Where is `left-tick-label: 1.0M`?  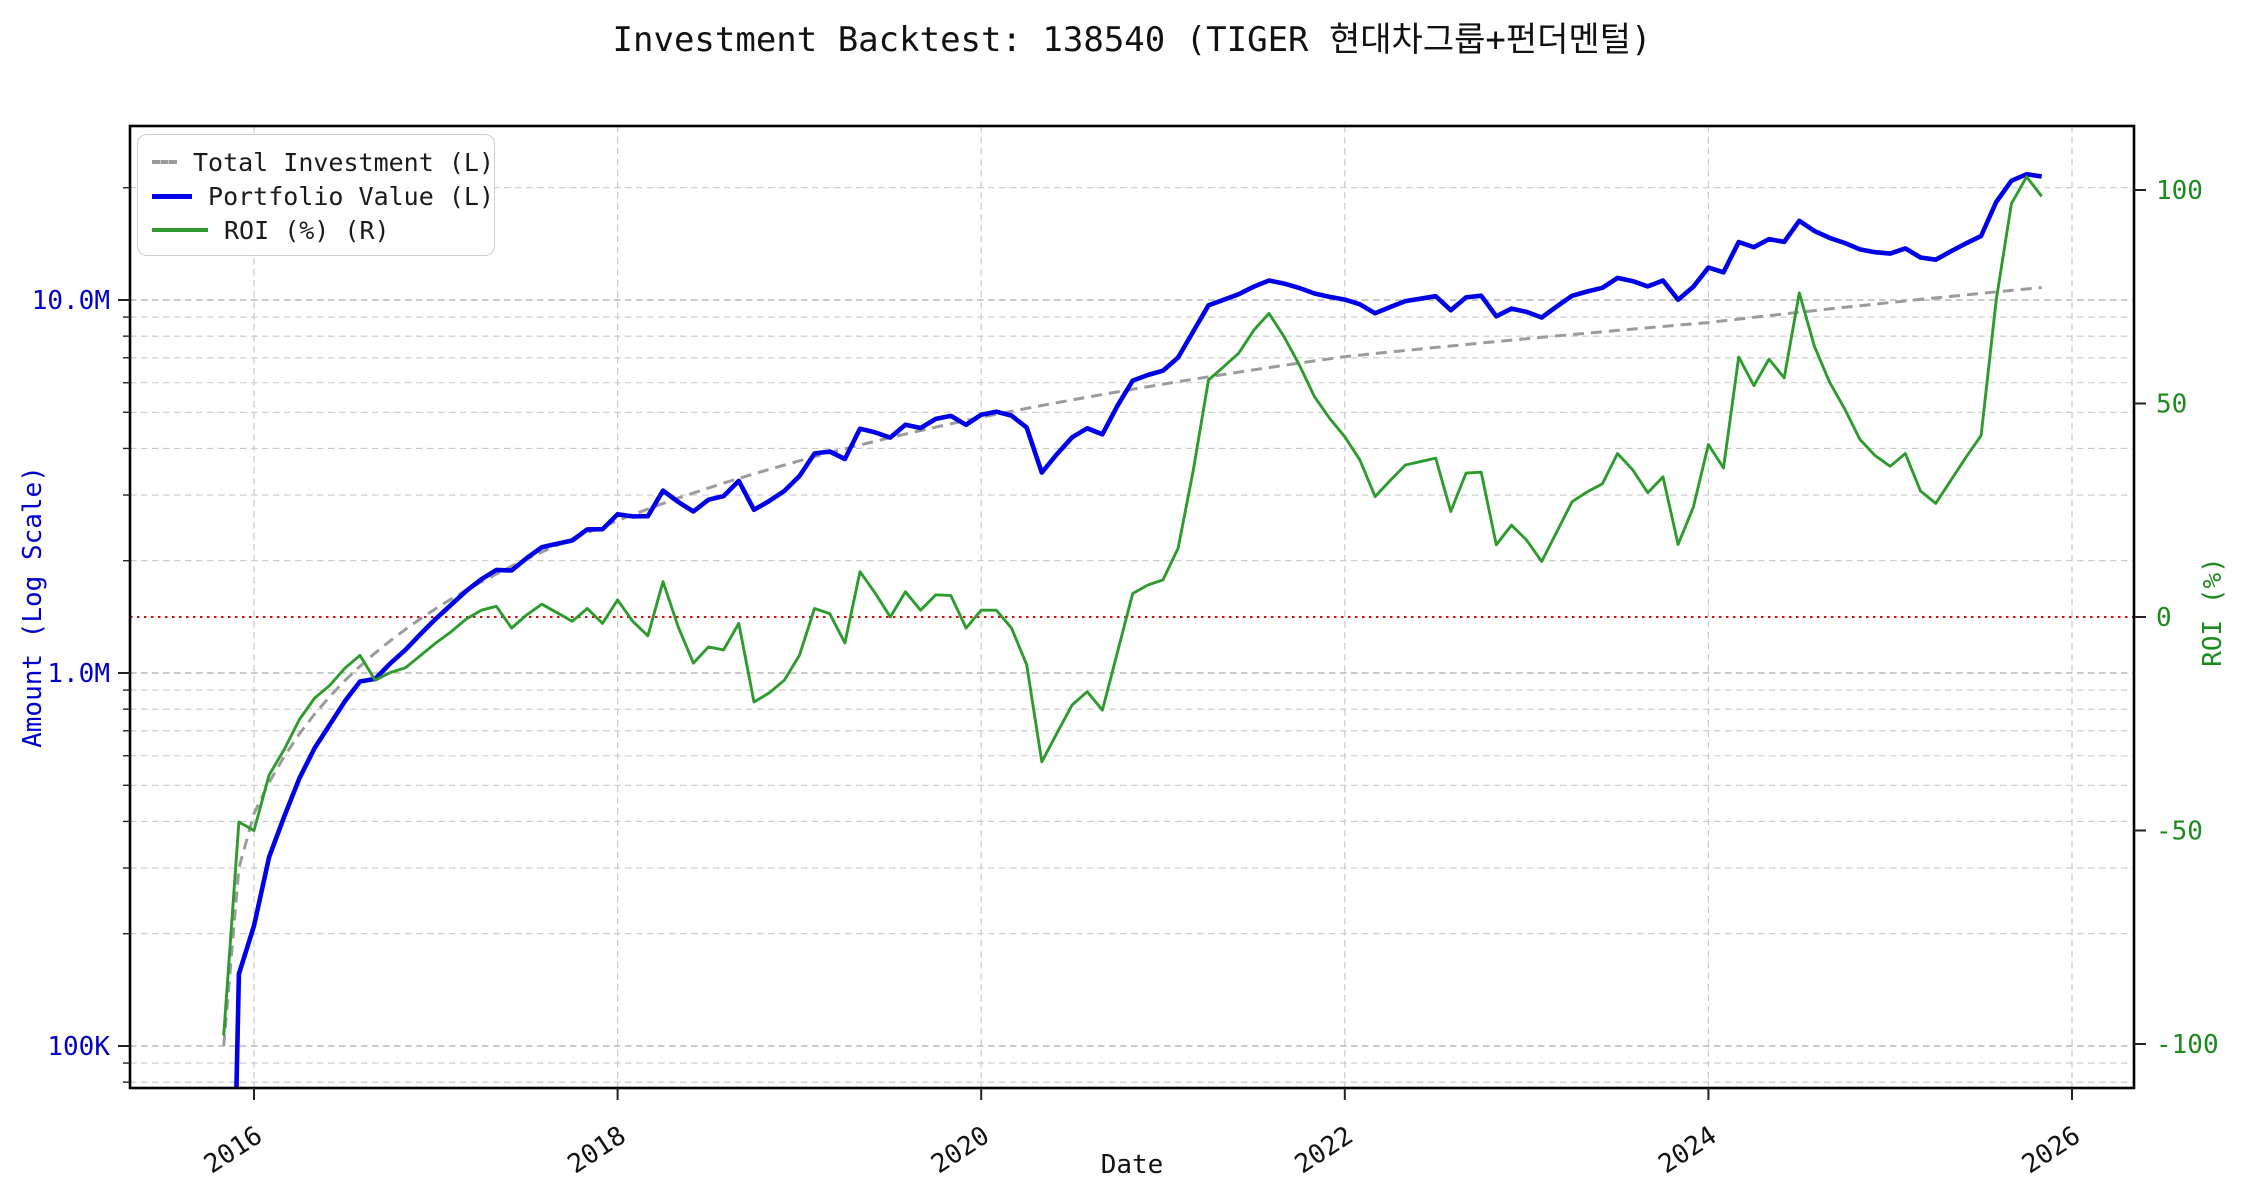
left-tick-label: 1.0M is located at coordinates (78, 674).